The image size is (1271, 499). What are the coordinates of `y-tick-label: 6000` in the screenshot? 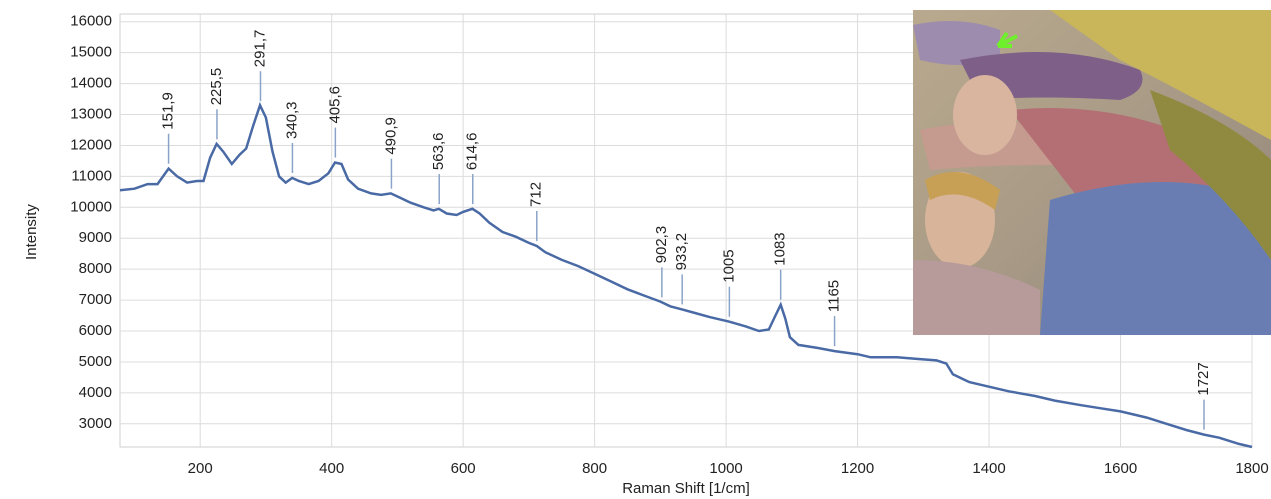 It's located at (95, 330).